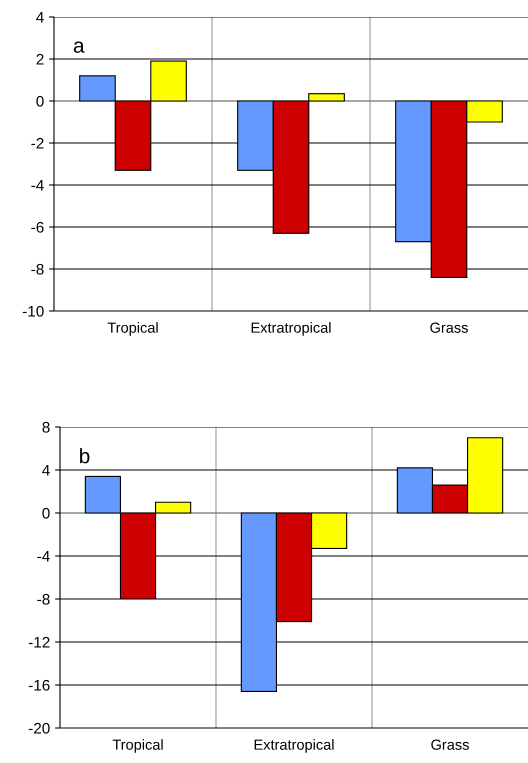 This screenshot has width=528, height=763. I want to click on y-tick-label: -6, so click(37, 227).